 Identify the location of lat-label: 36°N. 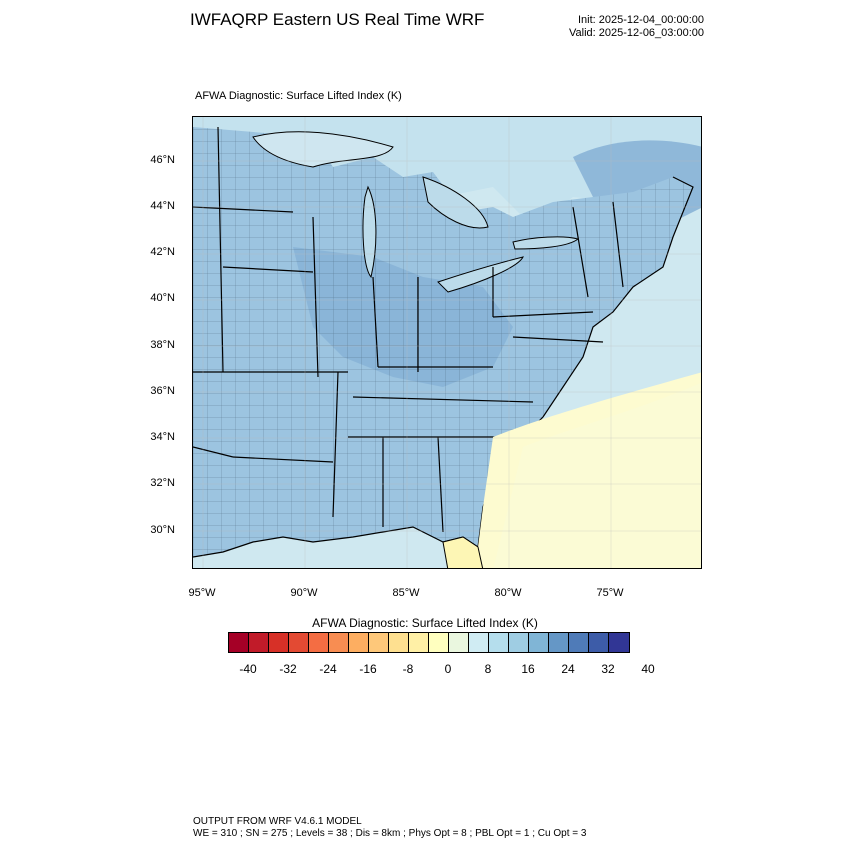
(162, 391).